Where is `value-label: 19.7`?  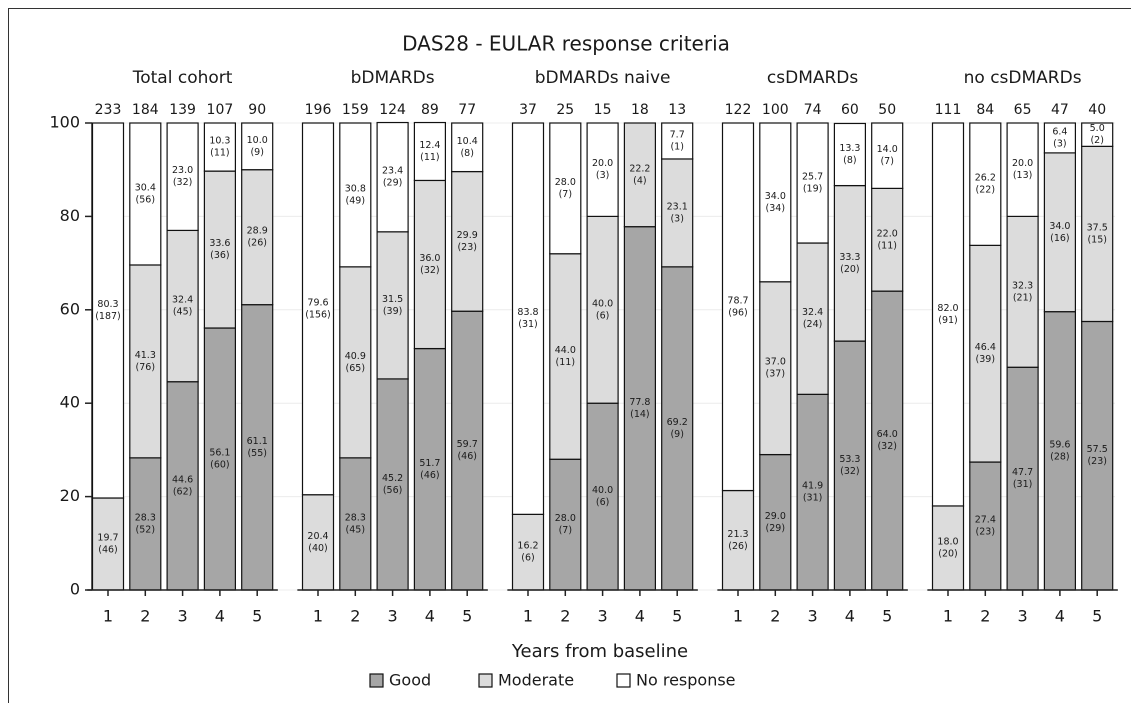 value-label: 19.7 is located at coordinates (107, 538).